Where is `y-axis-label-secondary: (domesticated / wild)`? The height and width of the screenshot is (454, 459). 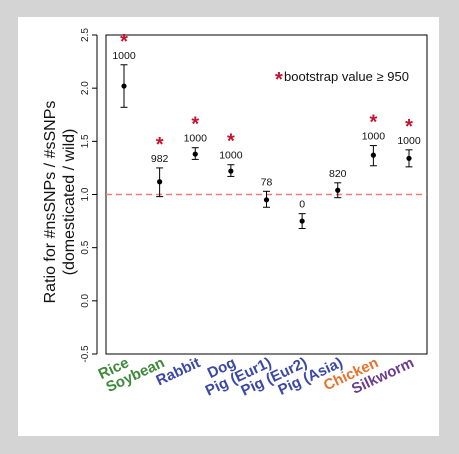
y-axis-label-secondary: (domesticated / wild) is located at coordinates (69, 202).